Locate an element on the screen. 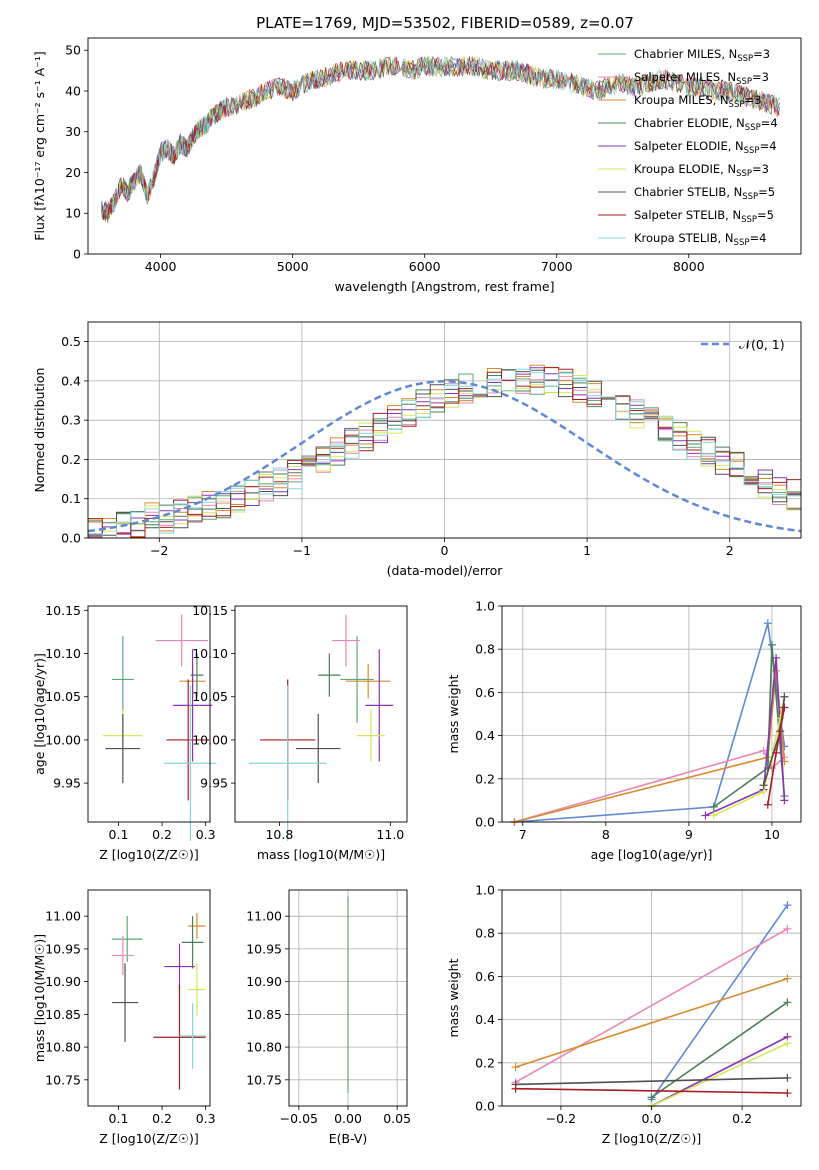 This screenshot has height=1170, width=819. legend: 𝒩(0, 1) is located at coordinates (743, 344).